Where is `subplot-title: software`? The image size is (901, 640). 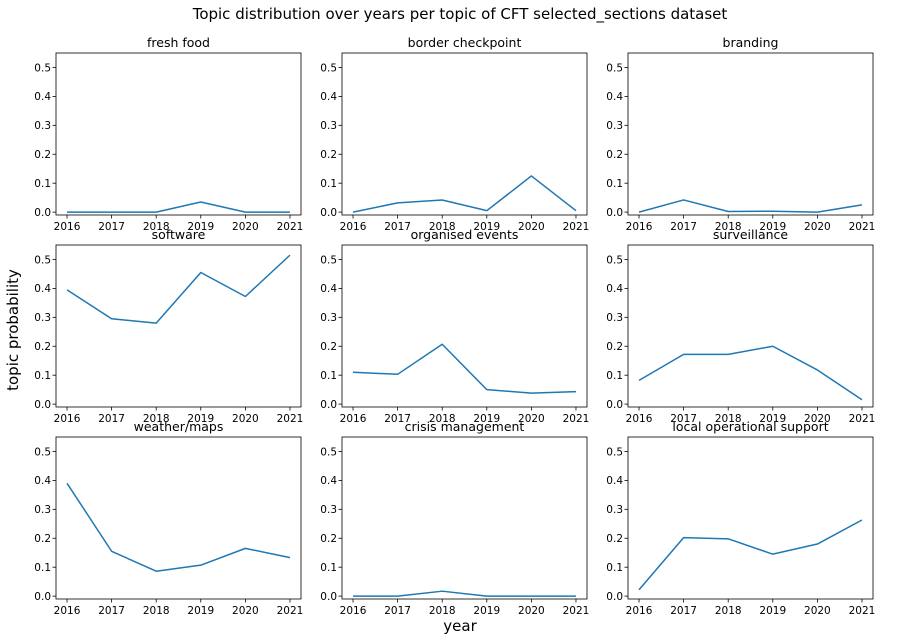 subplot-title: software is located at coordinates (179, 234).